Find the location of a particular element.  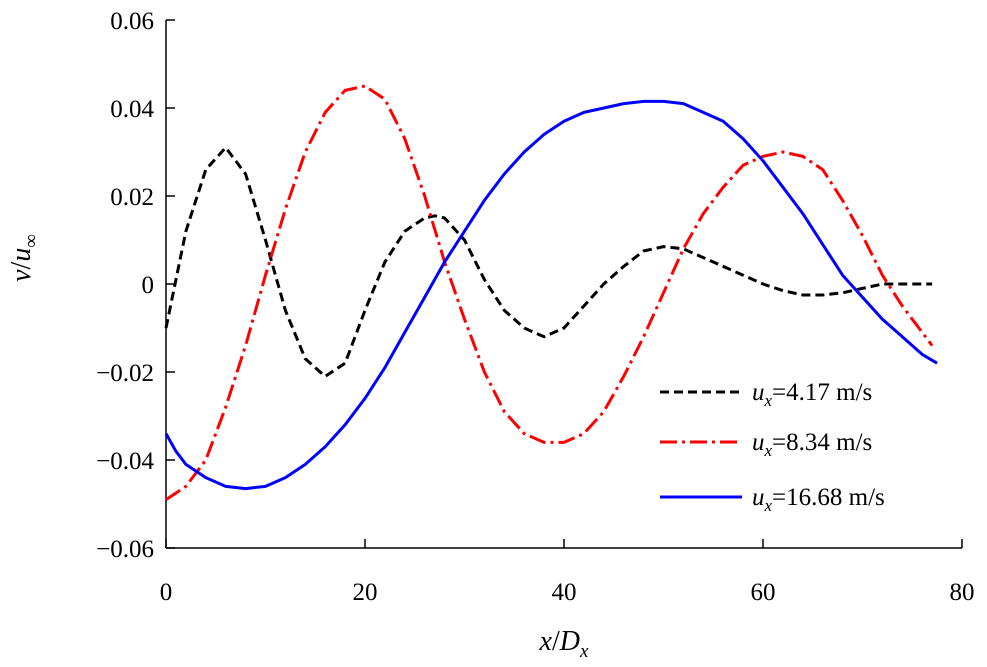

legend-item: ux=8.34 m/s is located at coordinates (766, 444).